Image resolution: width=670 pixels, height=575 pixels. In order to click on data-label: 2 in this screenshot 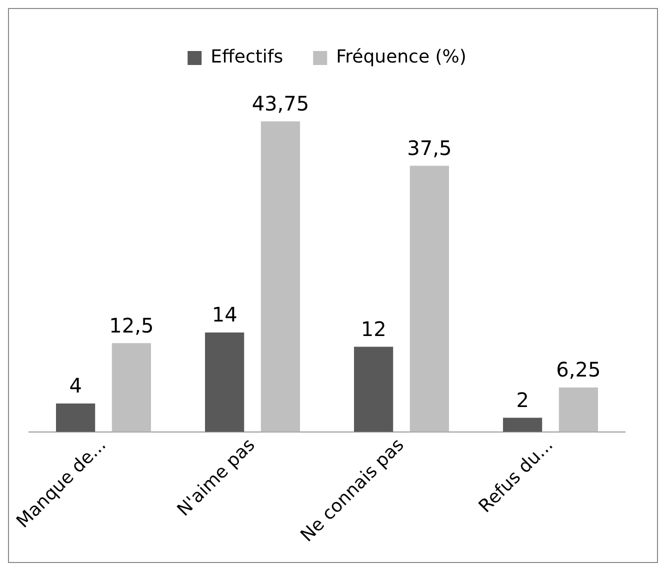, I will do `click(522, 400)`.